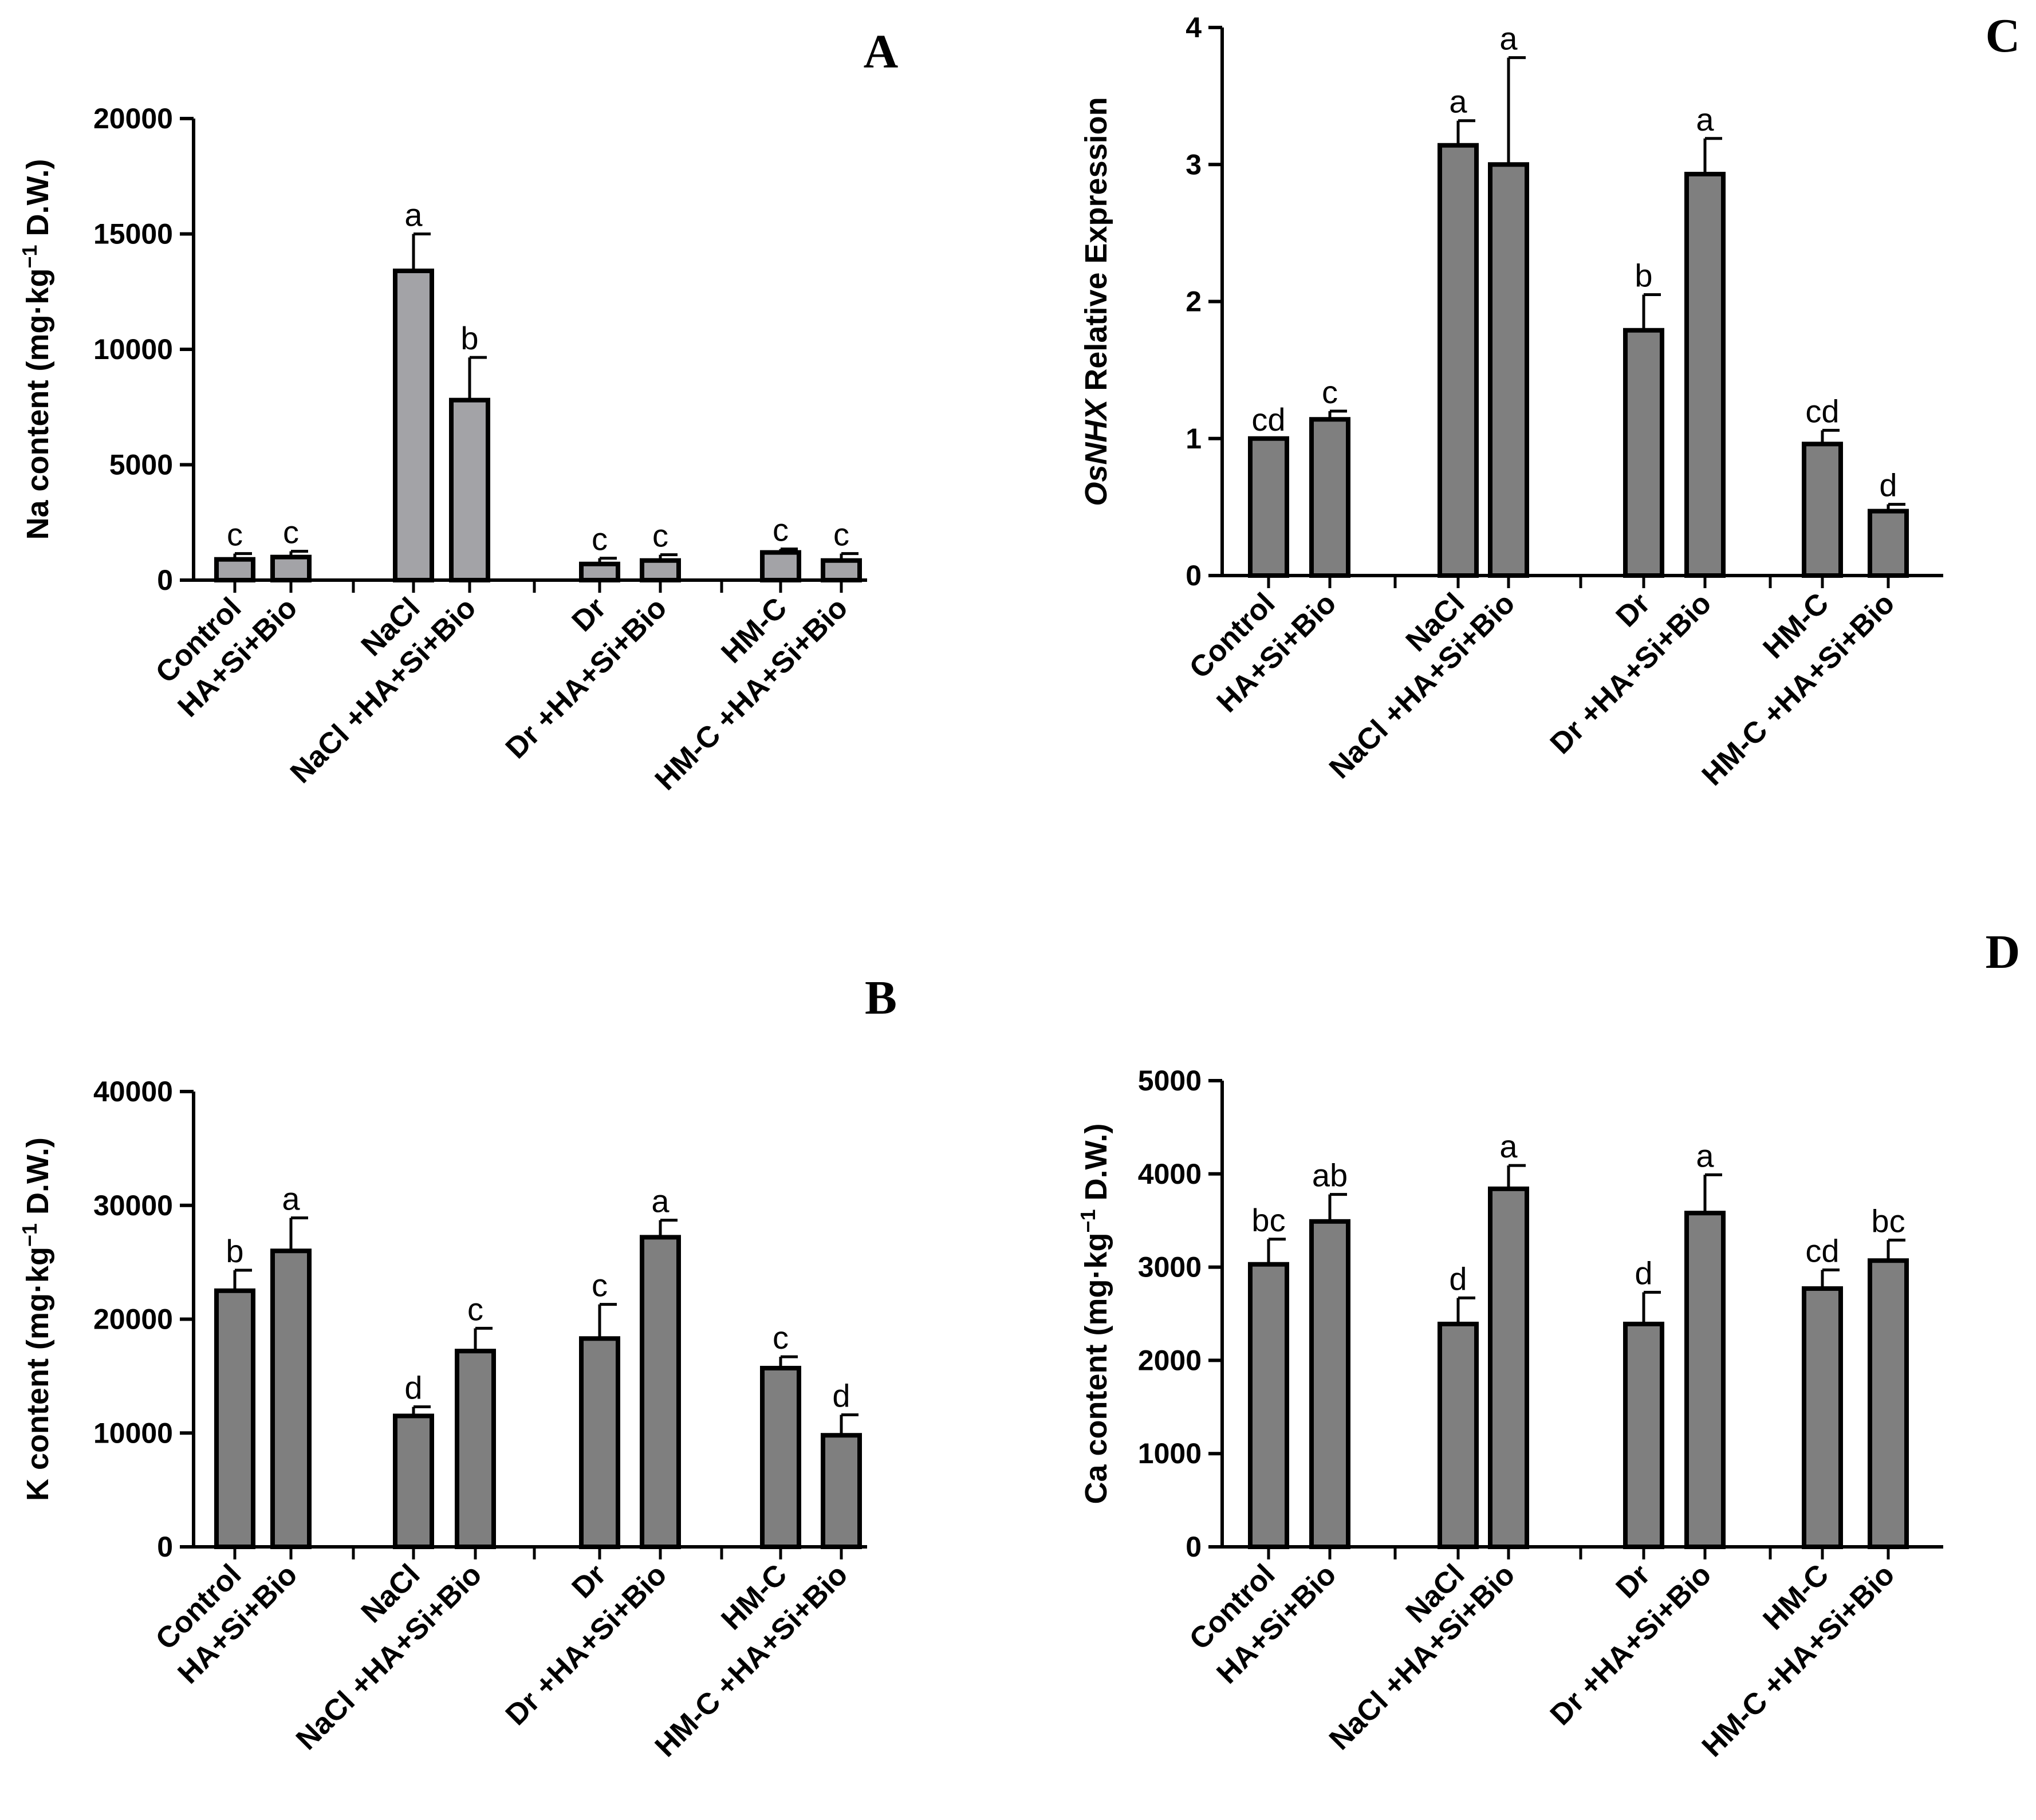  What do you see at coordinates (1096, 248) in the screenshot?
I see `y-axis-label-main: Relative Expression` at bounding box center [1096, 248].